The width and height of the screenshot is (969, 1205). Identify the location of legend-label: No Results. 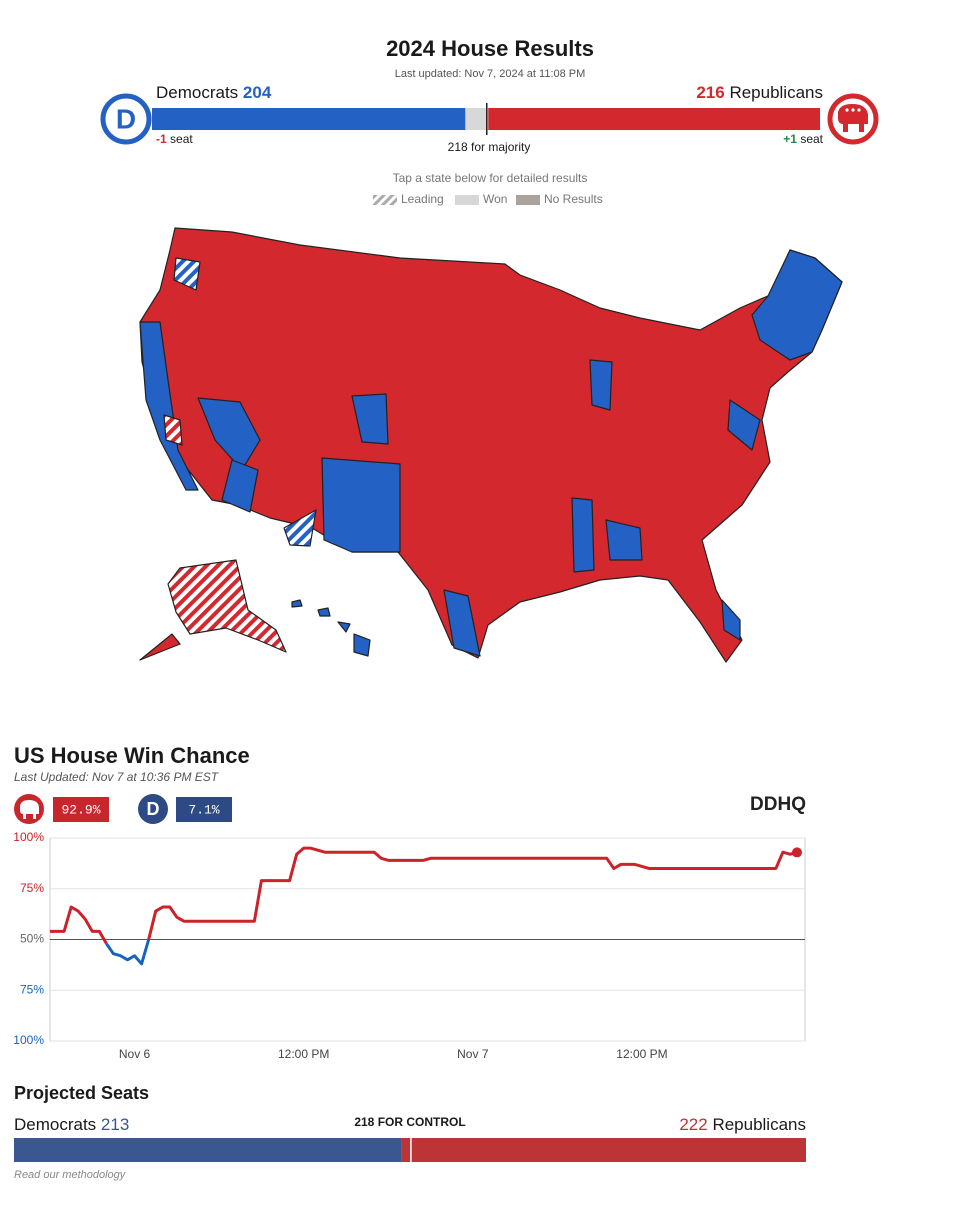
(573, 199).